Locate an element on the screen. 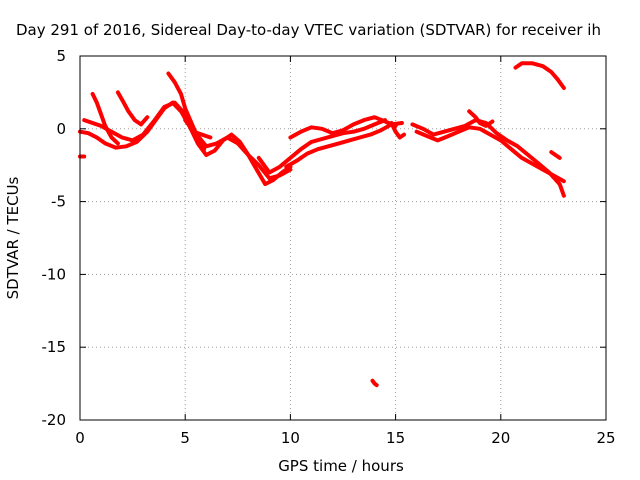 This screenshot has height=480, width=640. x-tick-label: 25 is located at coordinates (605, 438).